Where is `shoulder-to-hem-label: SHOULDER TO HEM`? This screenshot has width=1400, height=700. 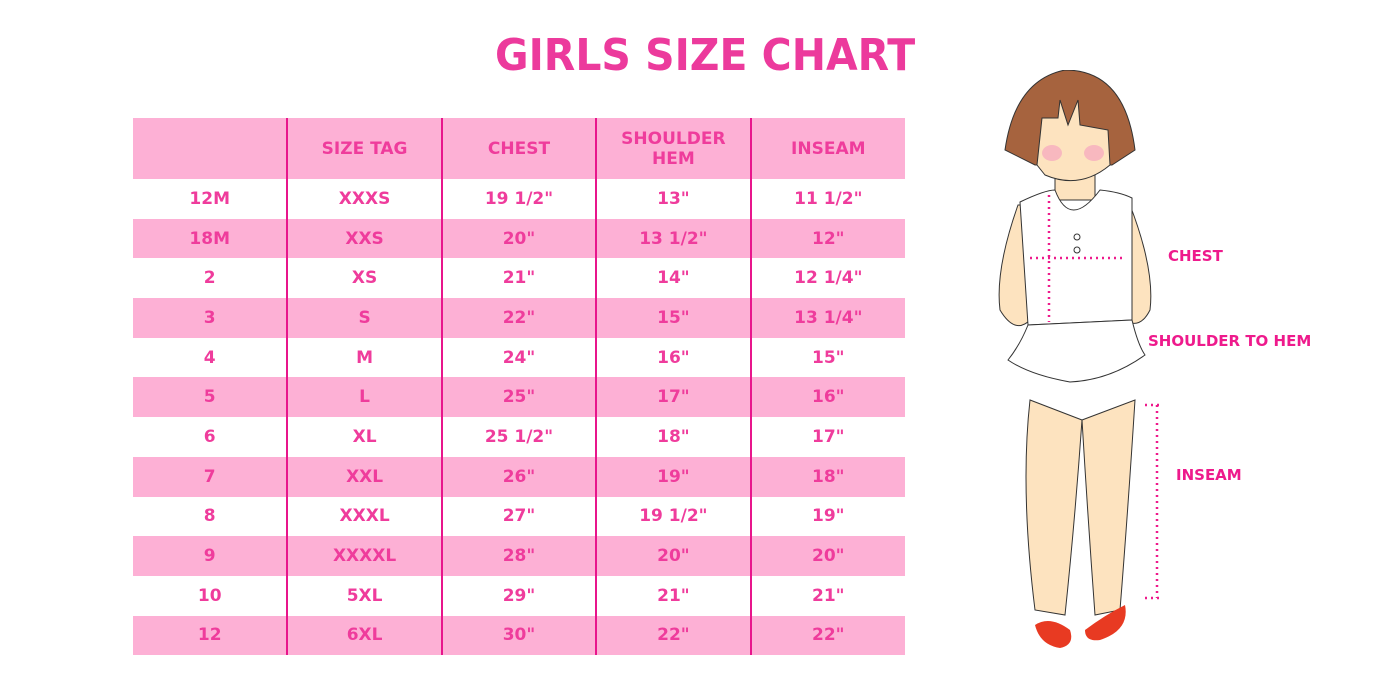 shoulder-to-hem-label: SHOULDER TO HEM is located at coordinates (1230, 341).